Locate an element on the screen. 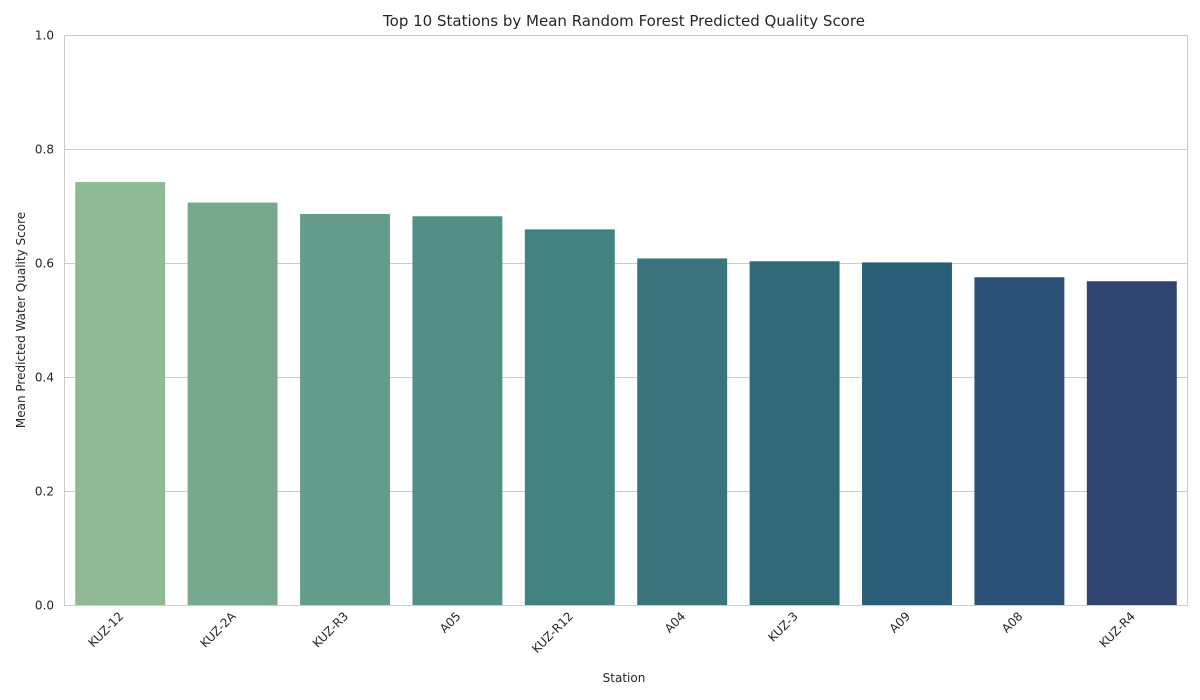  y-axis-label: Mean Predicted Water Quality Score is located at coordinates (21, 320).